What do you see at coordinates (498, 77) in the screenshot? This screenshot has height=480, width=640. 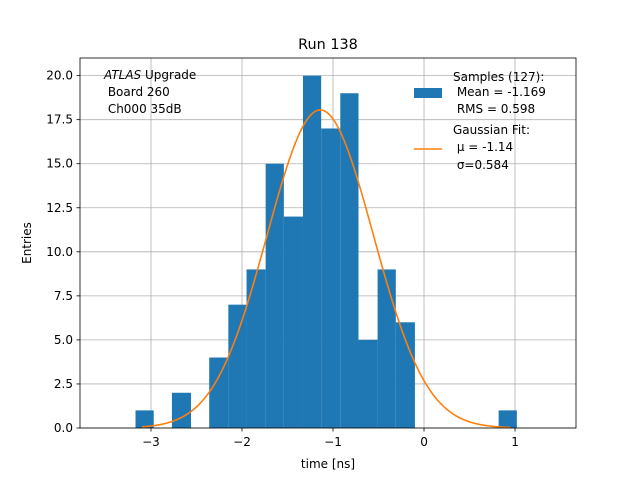 I see `legend-histogram-label: Samples (127):` at bounding box center [498, 77].